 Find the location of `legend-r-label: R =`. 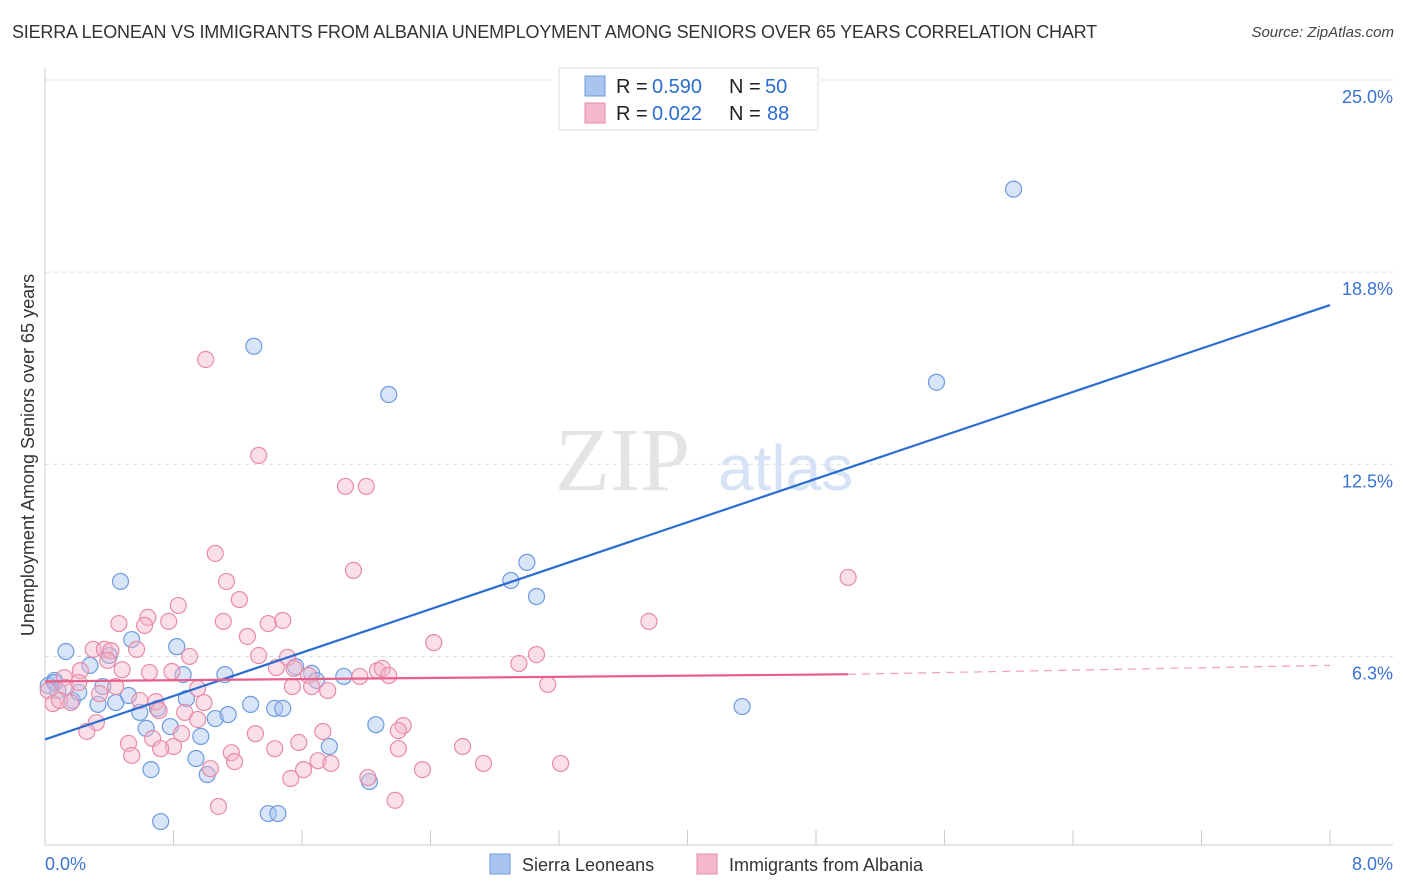

legend-r-label: R = is located at coordinates (632, 114).